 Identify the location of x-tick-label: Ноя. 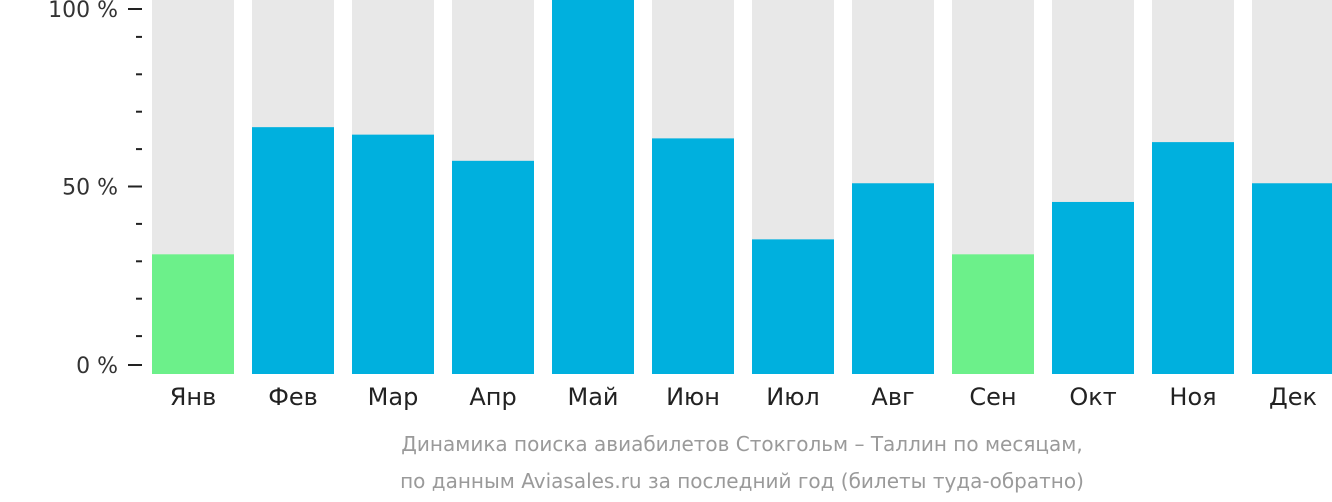
(1192, 397).